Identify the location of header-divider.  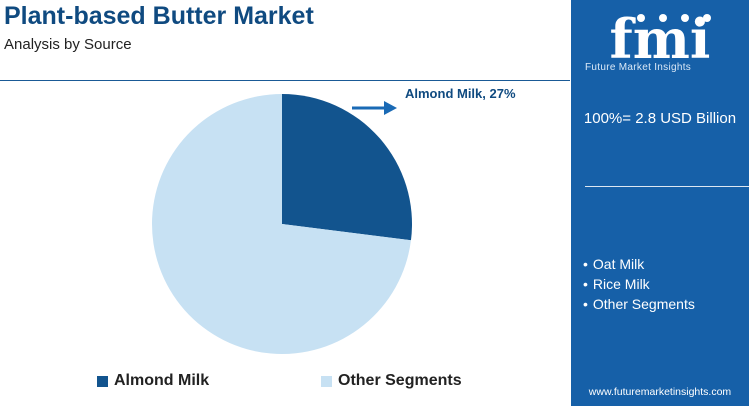
(285, 80).